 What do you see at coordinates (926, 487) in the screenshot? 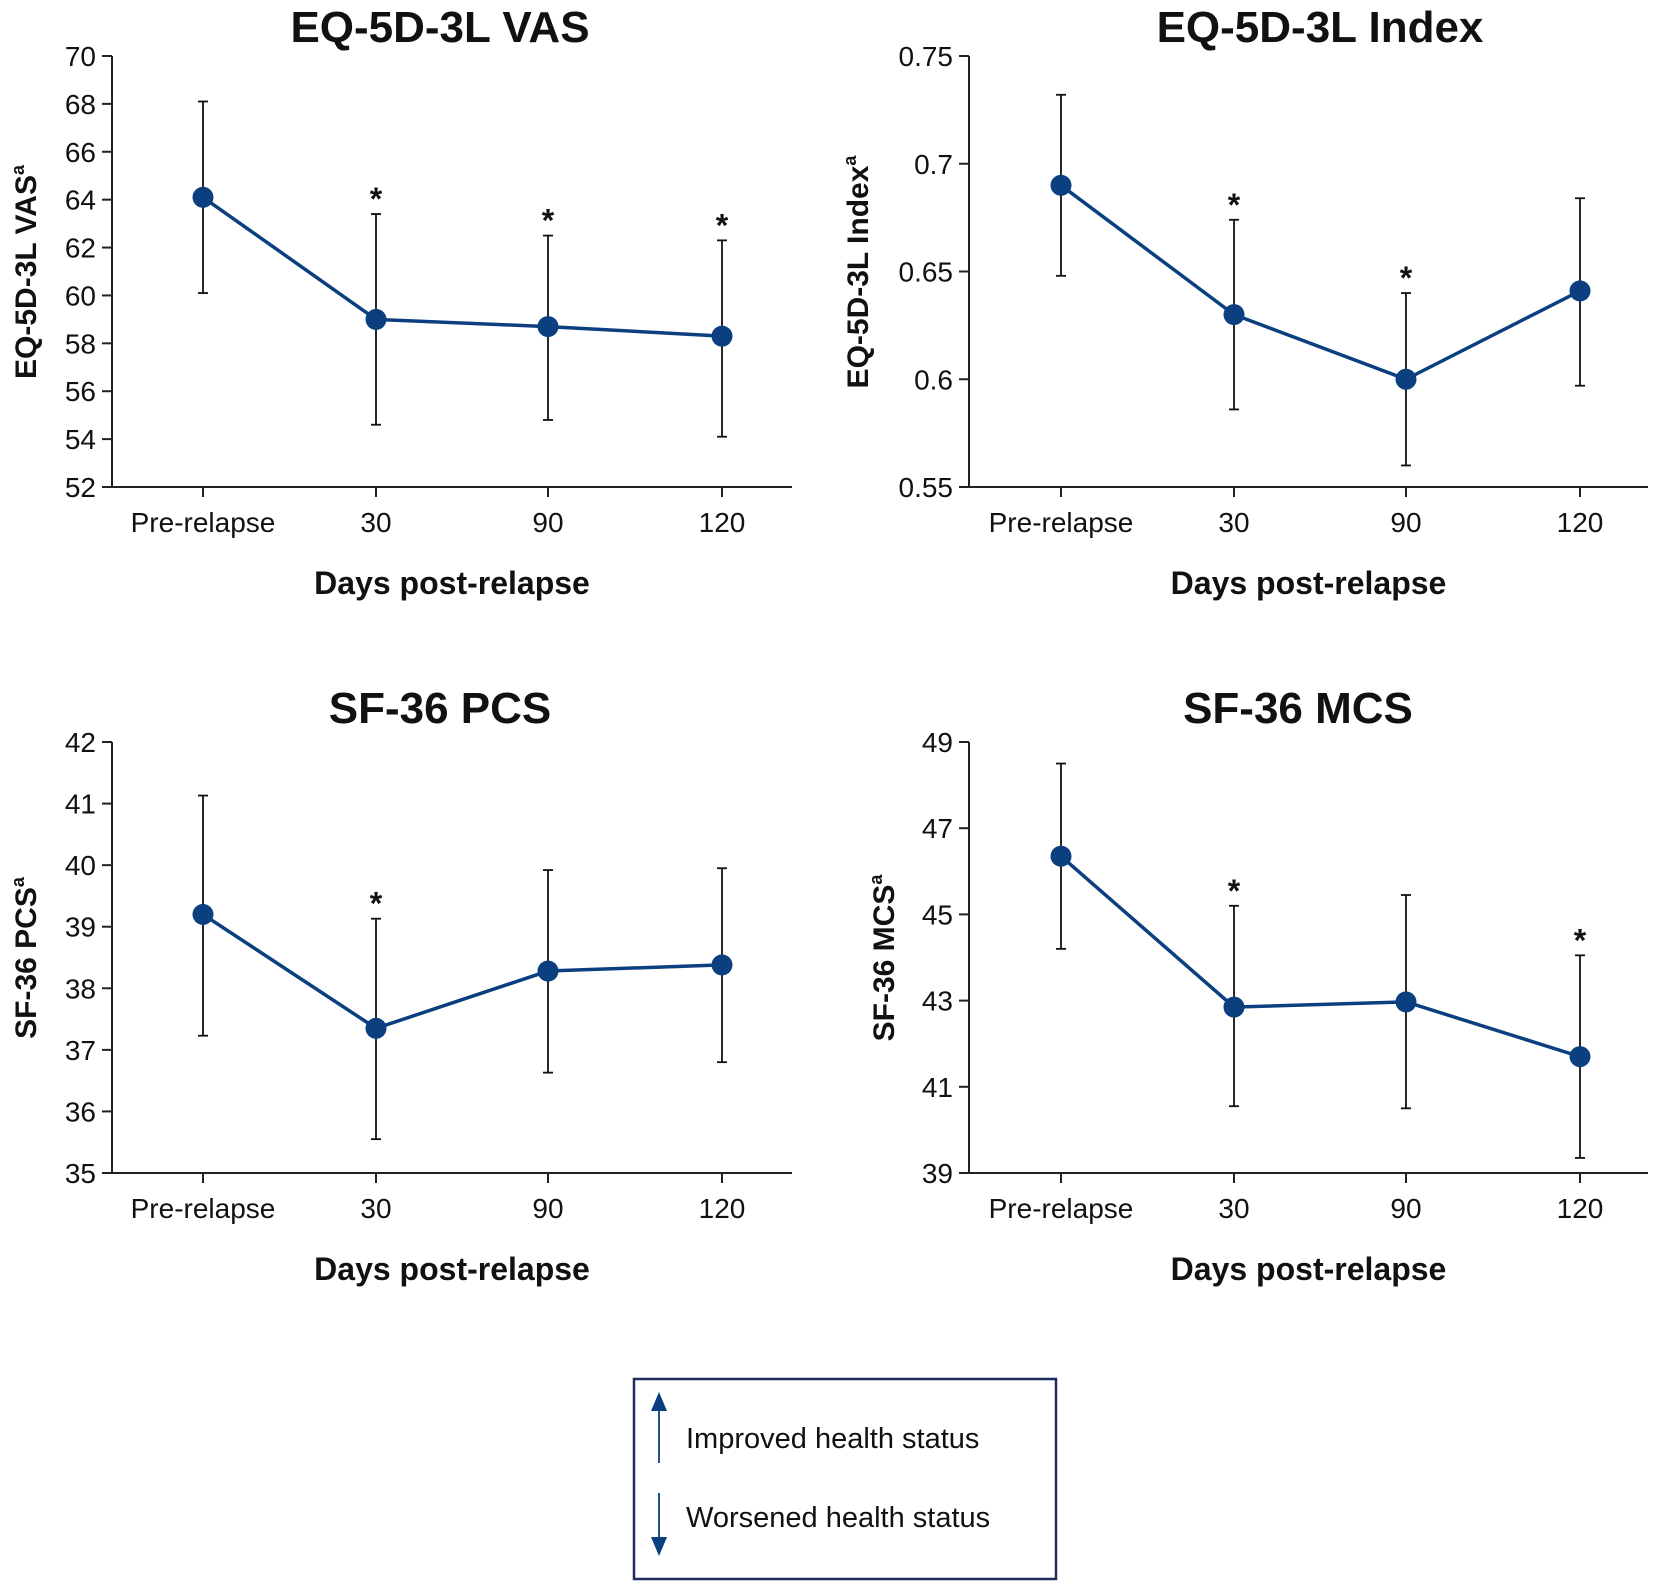
I see `y-tick-label: 0.55` at bounding box center [926, 487].